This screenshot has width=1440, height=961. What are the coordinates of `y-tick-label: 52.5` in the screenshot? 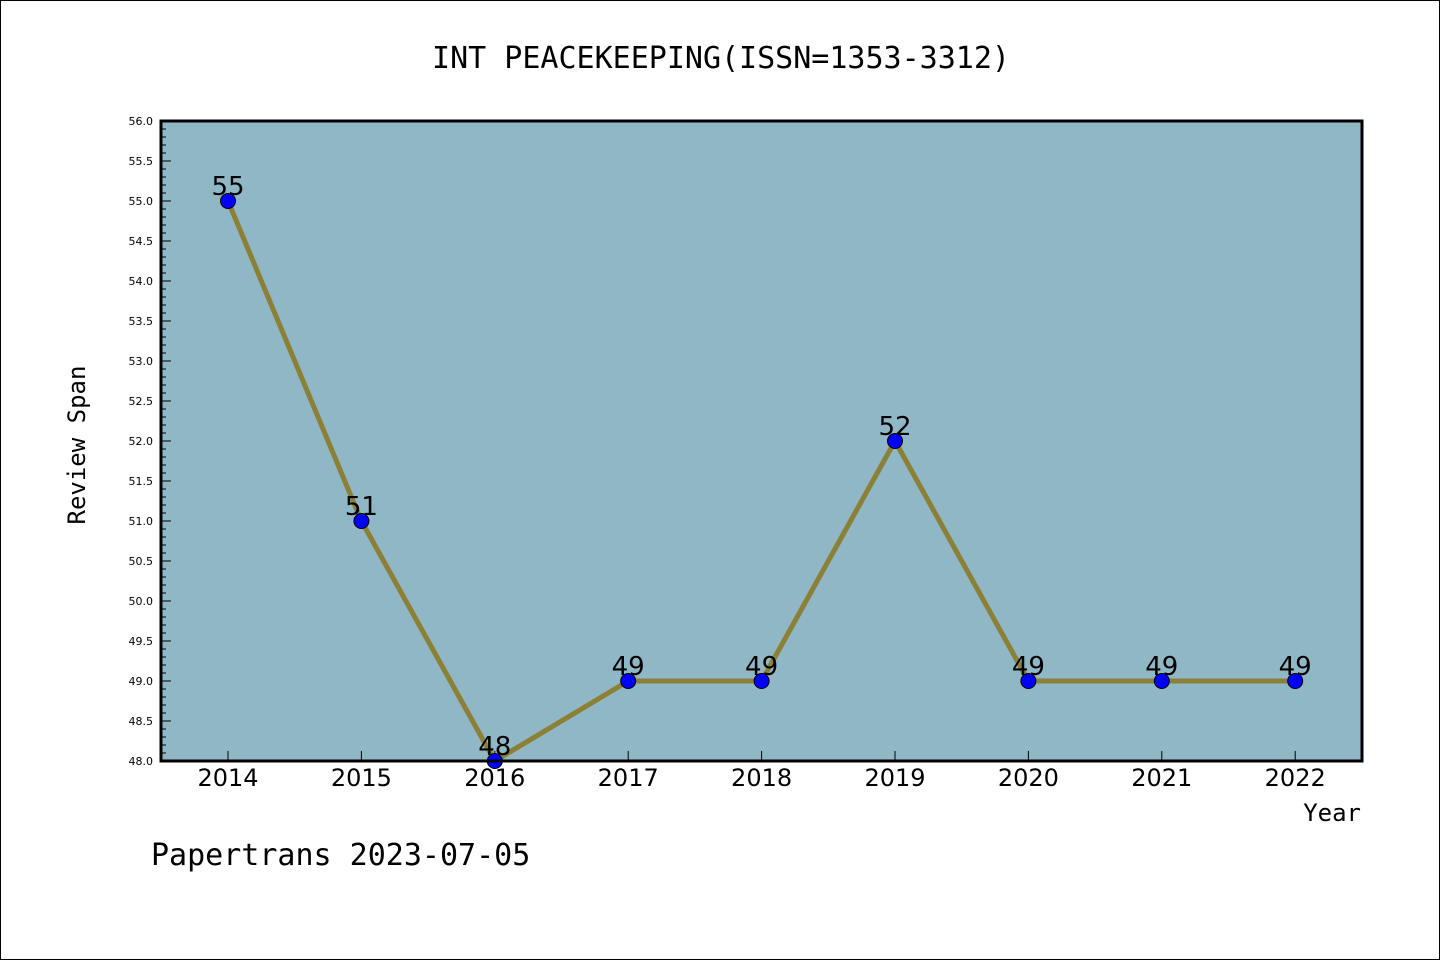 It's located at (141, 401).